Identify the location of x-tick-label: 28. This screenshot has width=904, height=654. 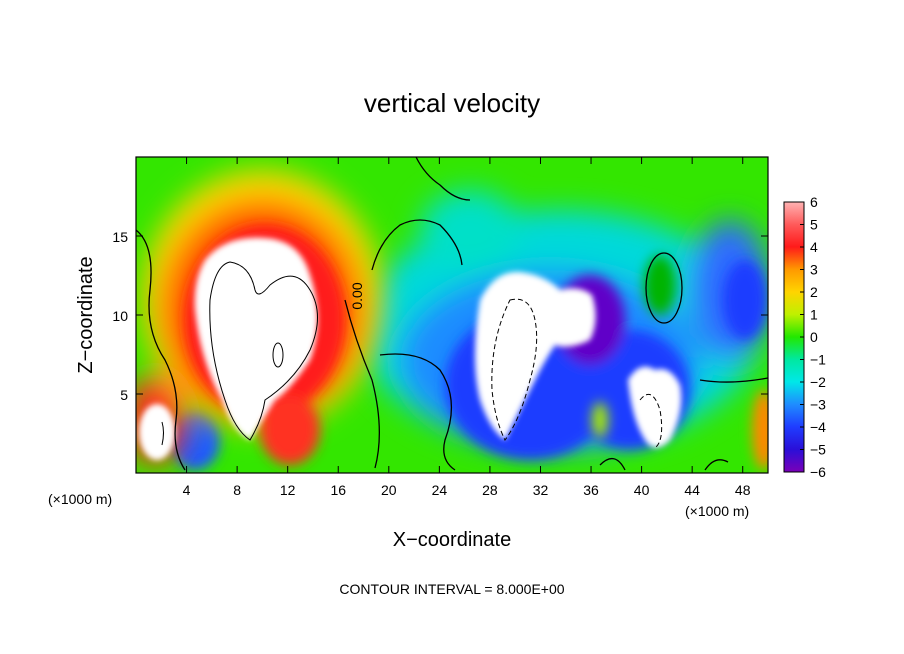
(490, 490).